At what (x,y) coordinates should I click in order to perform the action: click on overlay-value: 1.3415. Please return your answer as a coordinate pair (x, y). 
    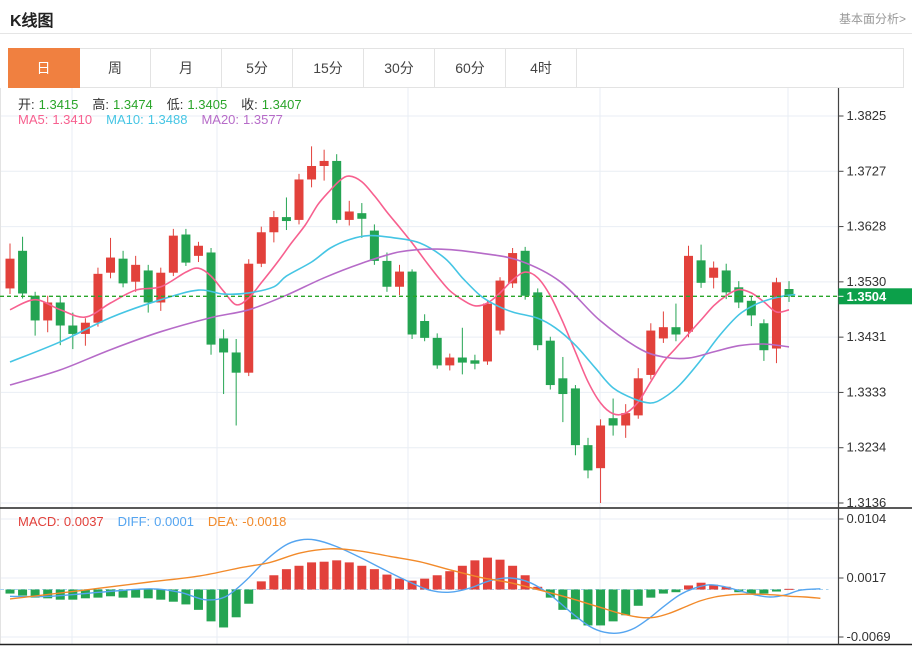
    Looking at the image, I should click on (58, 104).